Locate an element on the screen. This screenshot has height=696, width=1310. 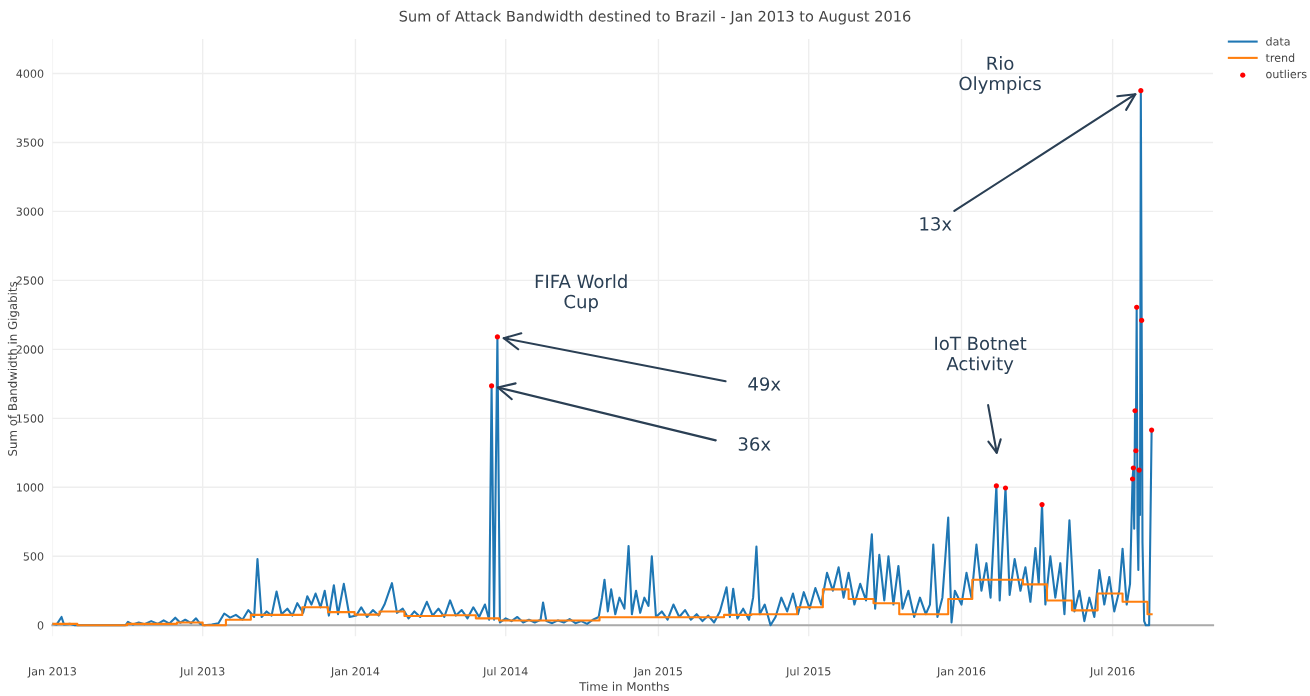
y-tick-label: 3500 is located at coordinates (30, 142).